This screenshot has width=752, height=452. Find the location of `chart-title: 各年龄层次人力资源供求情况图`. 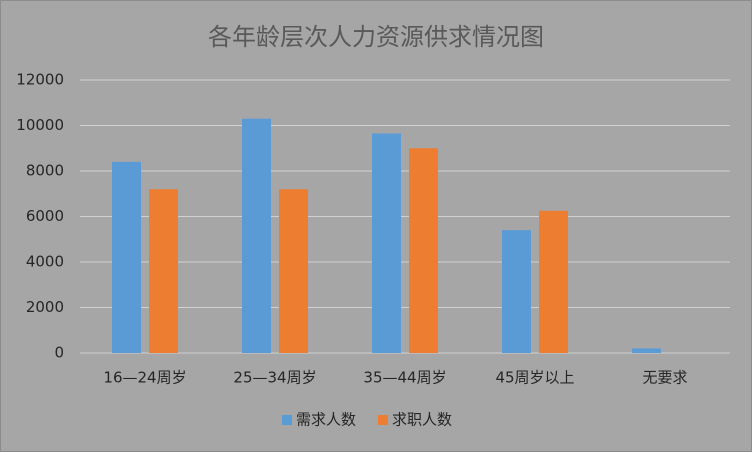

chart-title: 各年龄层次人力资源供求情况图 is located at coordinates (376, 37).